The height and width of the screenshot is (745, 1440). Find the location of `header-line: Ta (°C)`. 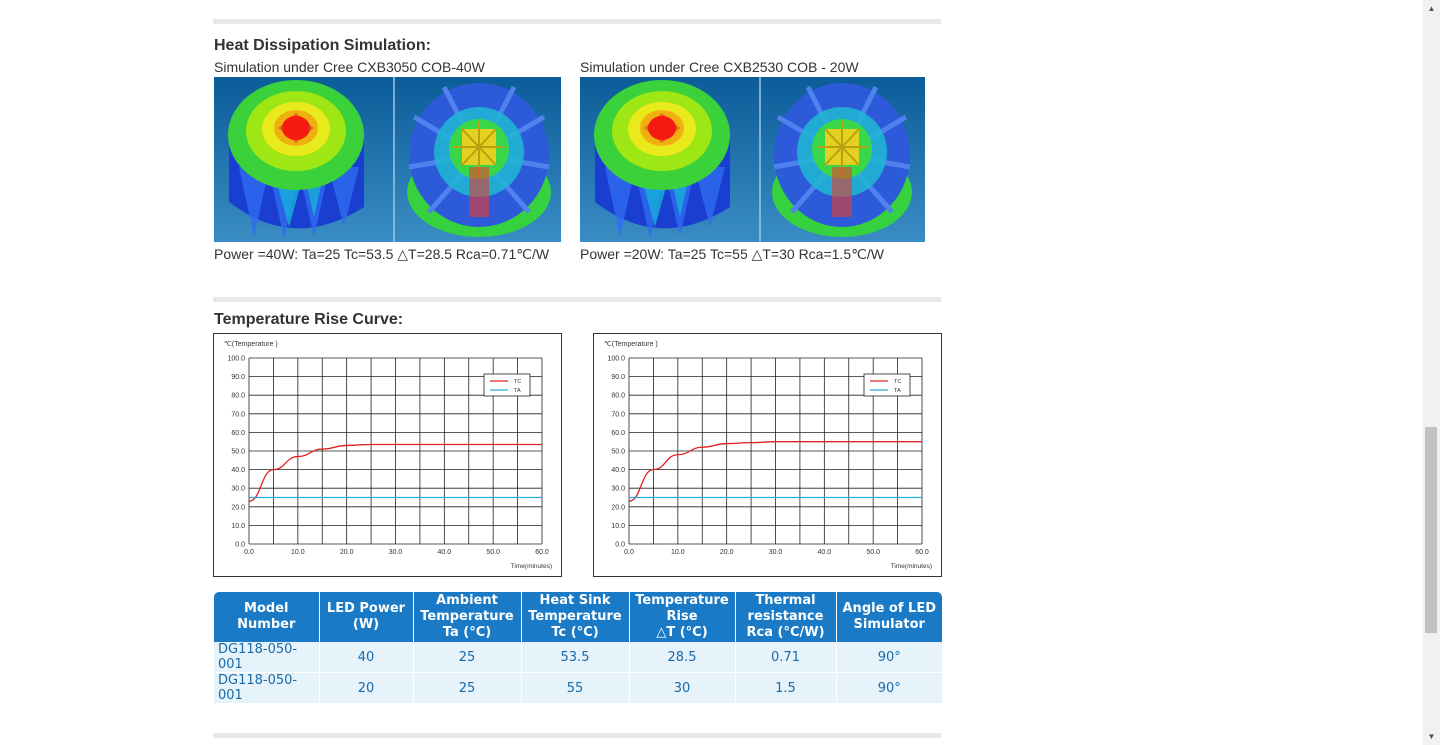

header-line: Ta (°C) is located at coordinates (467, 632).